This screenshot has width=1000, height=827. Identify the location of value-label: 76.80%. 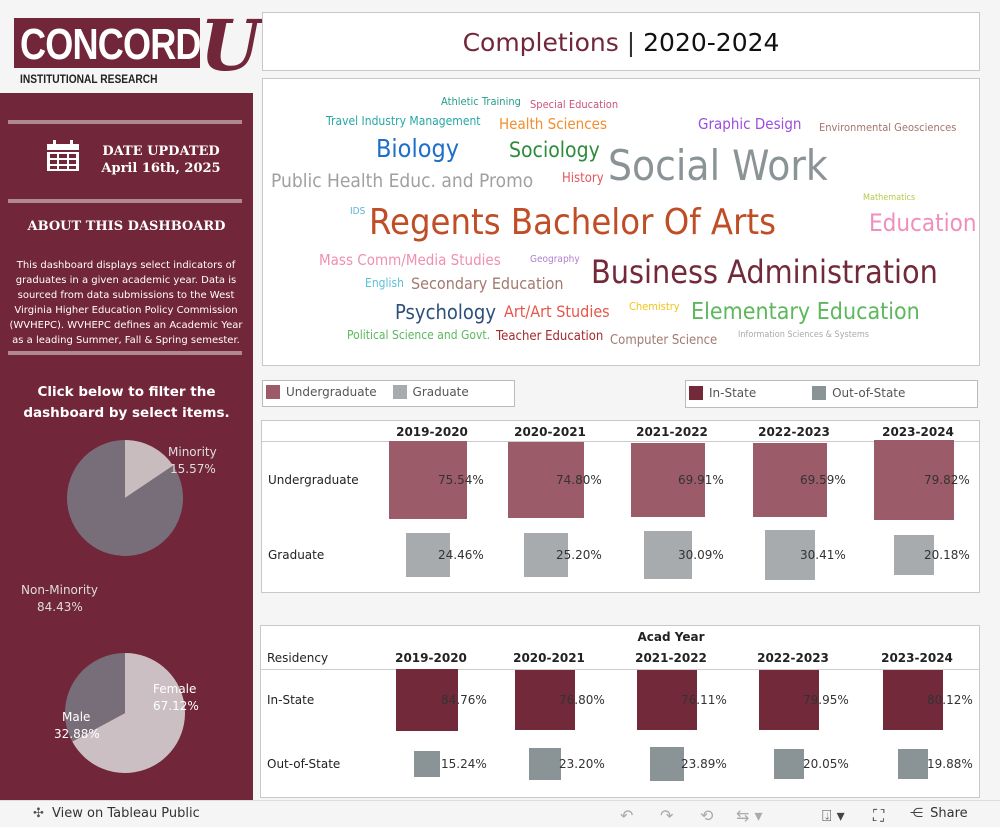
(582, 700).